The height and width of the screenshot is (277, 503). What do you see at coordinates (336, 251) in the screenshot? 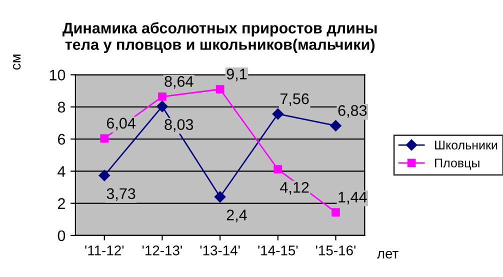
I see `x-tick-label: '15-16'` at bounding box center [336, 251].